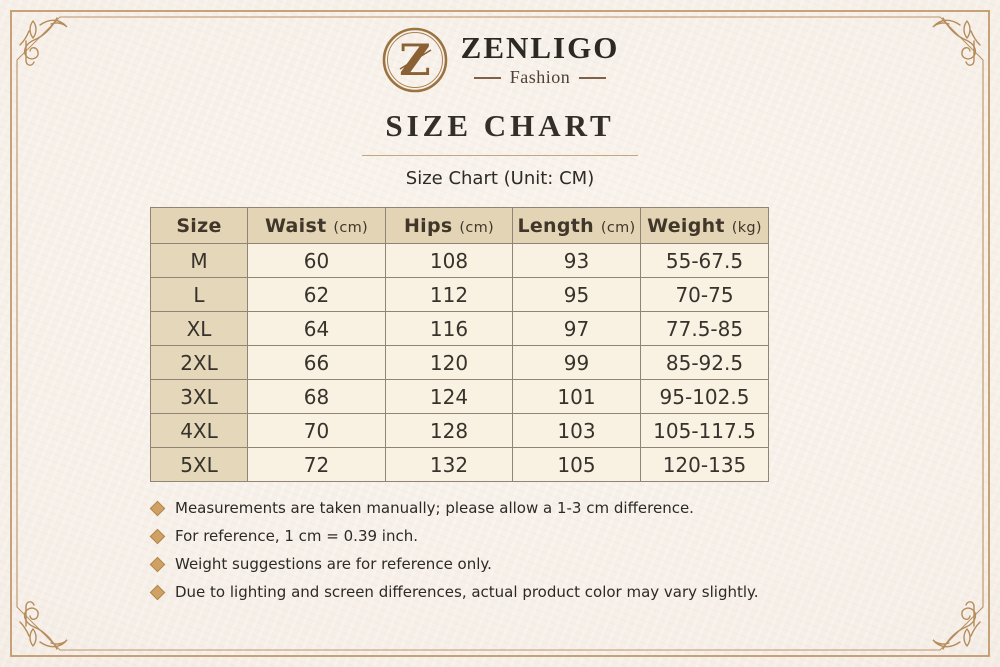 This screenshot has width=1000, height=667. What do you see at coordinates (704, 294) in the screenshot?
I see `weight-cell: 70-75` at bounding box center [704, 294].